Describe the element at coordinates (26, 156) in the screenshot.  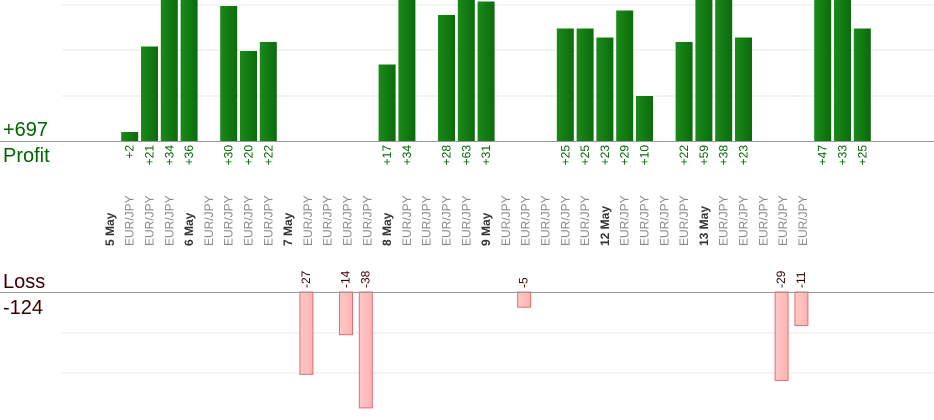
I see `profit-label: Profit` at that location.